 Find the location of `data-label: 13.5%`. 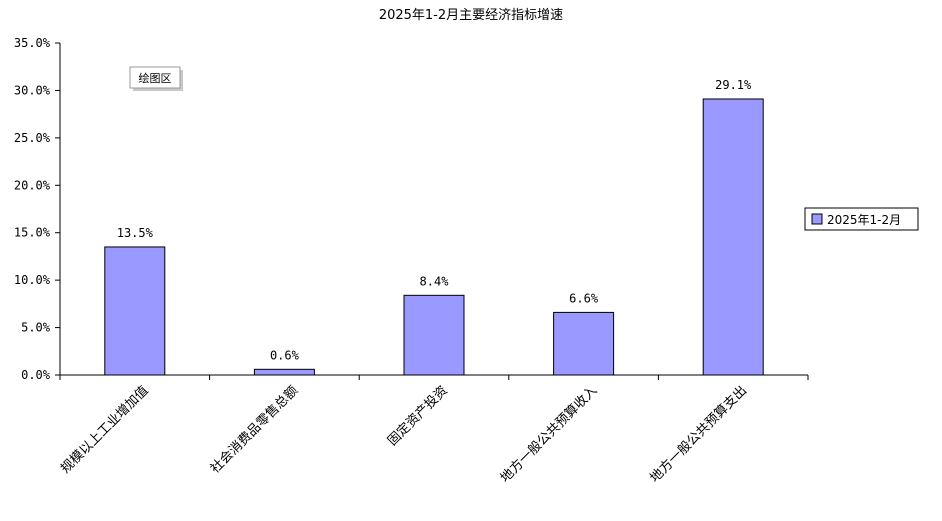

data-label: 13.5% is located at coordinates (135, 233).